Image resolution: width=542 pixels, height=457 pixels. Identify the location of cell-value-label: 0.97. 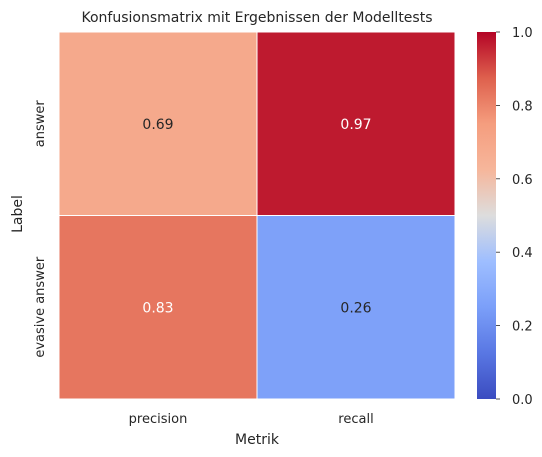
(355, 125).